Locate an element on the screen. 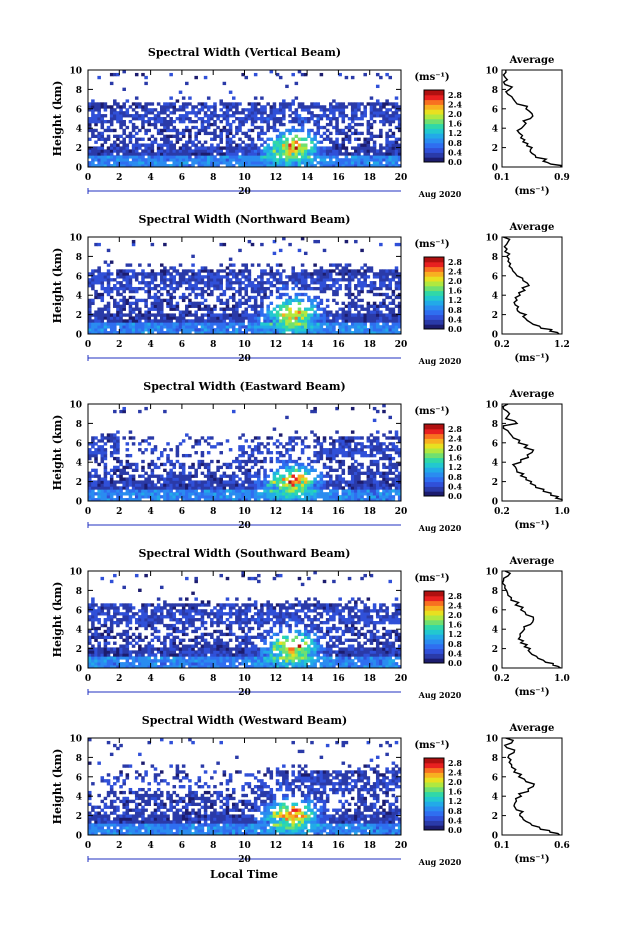  heatmap-cells is located at coordinates (245, 453).